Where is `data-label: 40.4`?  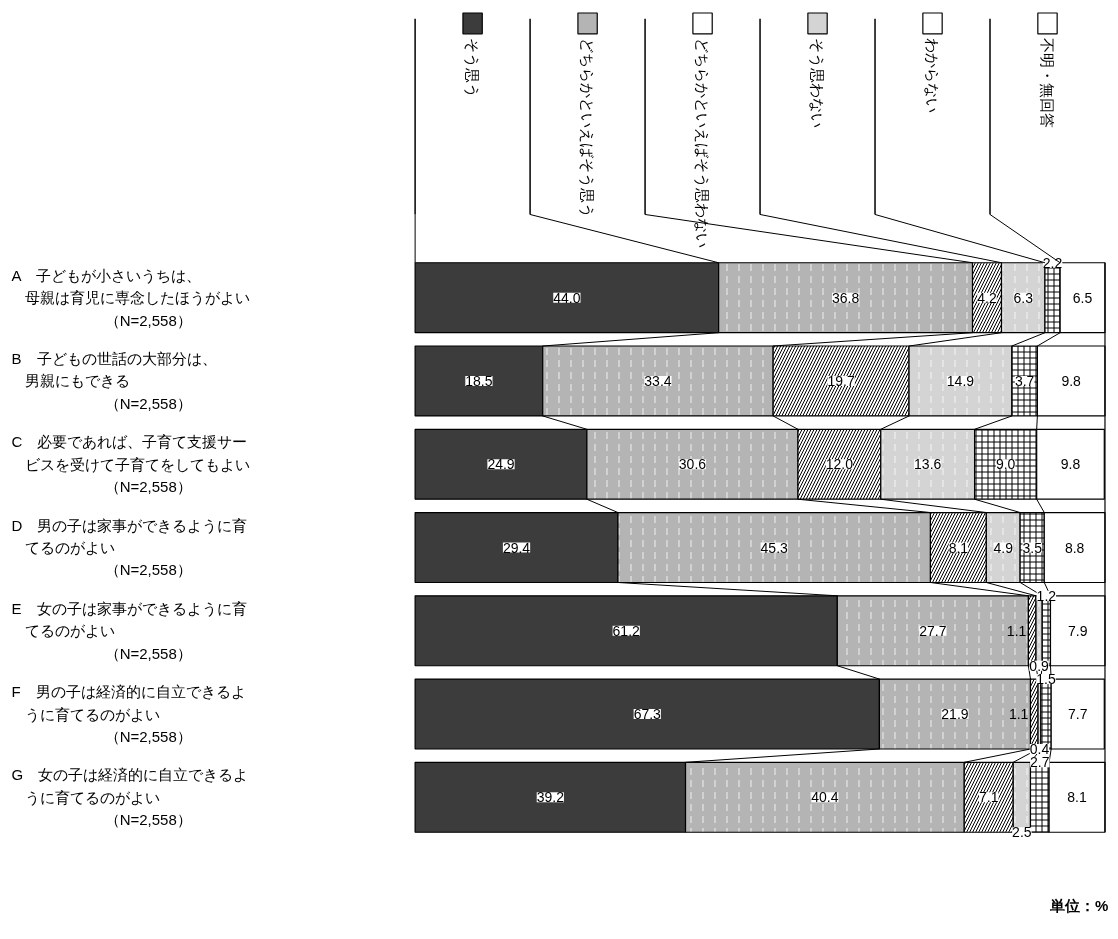
data-label: 40.4 is located at coordinates (825, 797).